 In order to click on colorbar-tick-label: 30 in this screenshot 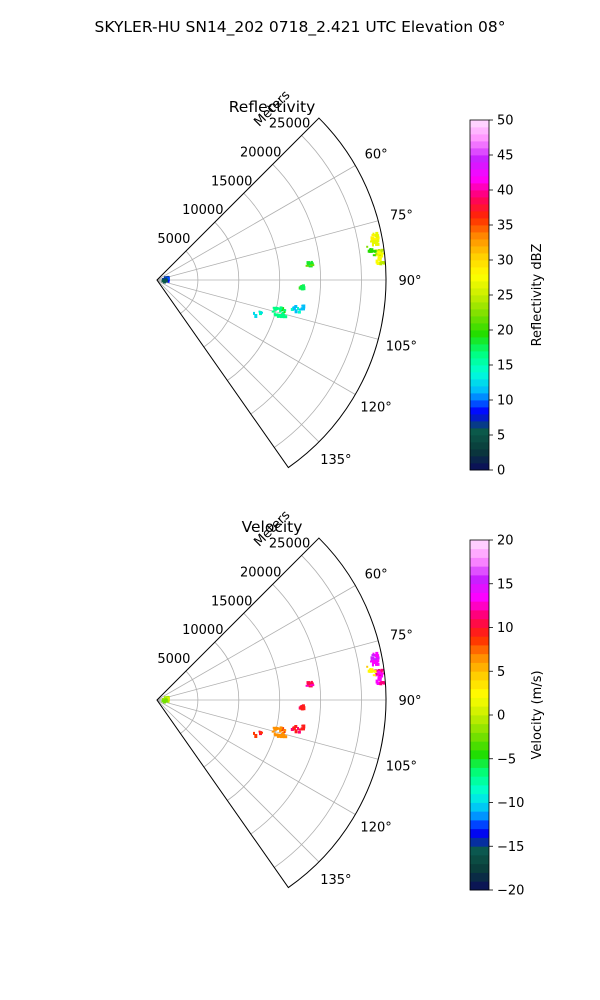, I will do `click(505, 261)`.